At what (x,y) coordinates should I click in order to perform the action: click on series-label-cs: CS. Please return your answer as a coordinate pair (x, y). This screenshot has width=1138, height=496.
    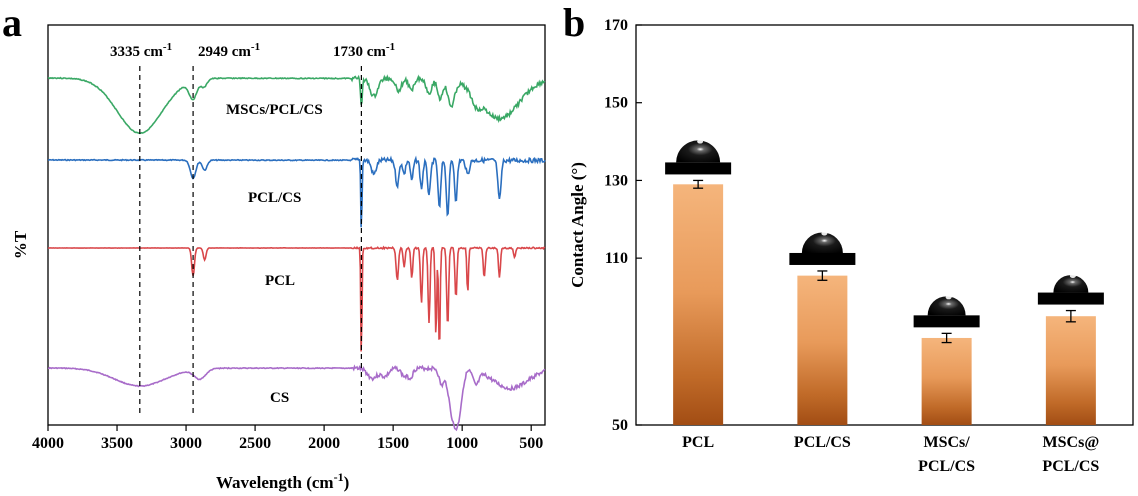
    Looking at the image, I should click on (279, 398).